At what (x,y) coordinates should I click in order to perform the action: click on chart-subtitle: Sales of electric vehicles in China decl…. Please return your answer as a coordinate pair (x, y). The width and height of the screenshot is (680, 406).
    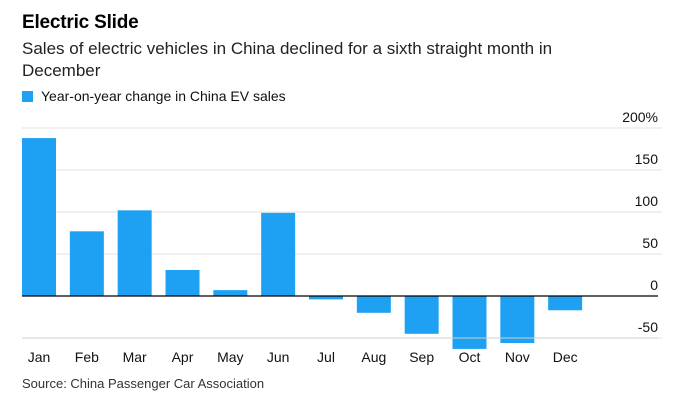
    Looking at the image, I should click on (287, 59).